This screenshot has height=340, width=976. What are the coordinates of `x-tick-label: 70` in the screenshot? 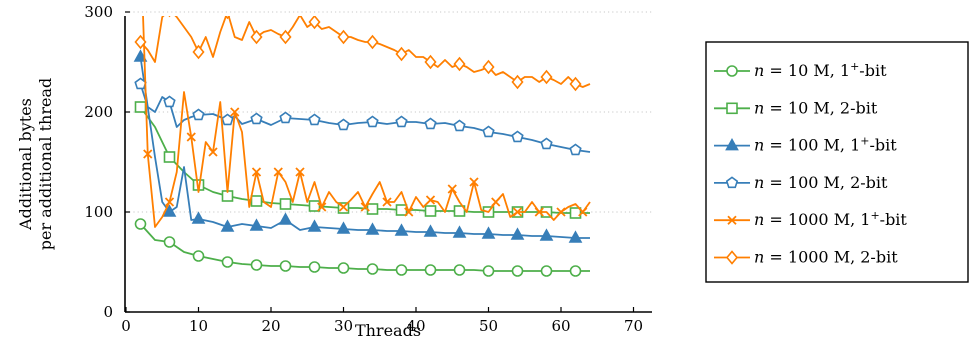 It's located at (633, 326).